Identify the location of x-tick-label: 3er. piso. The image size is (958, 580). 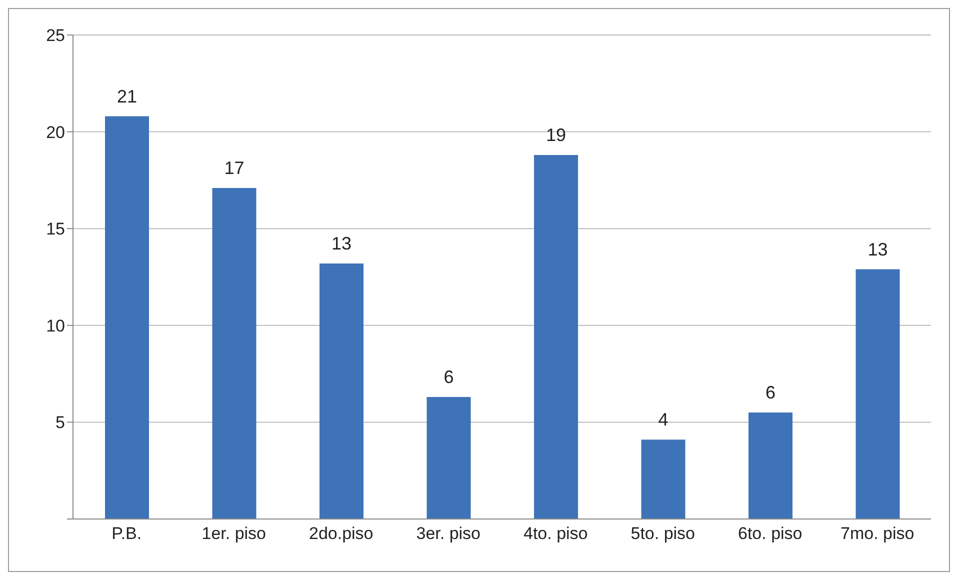
(448, 534).